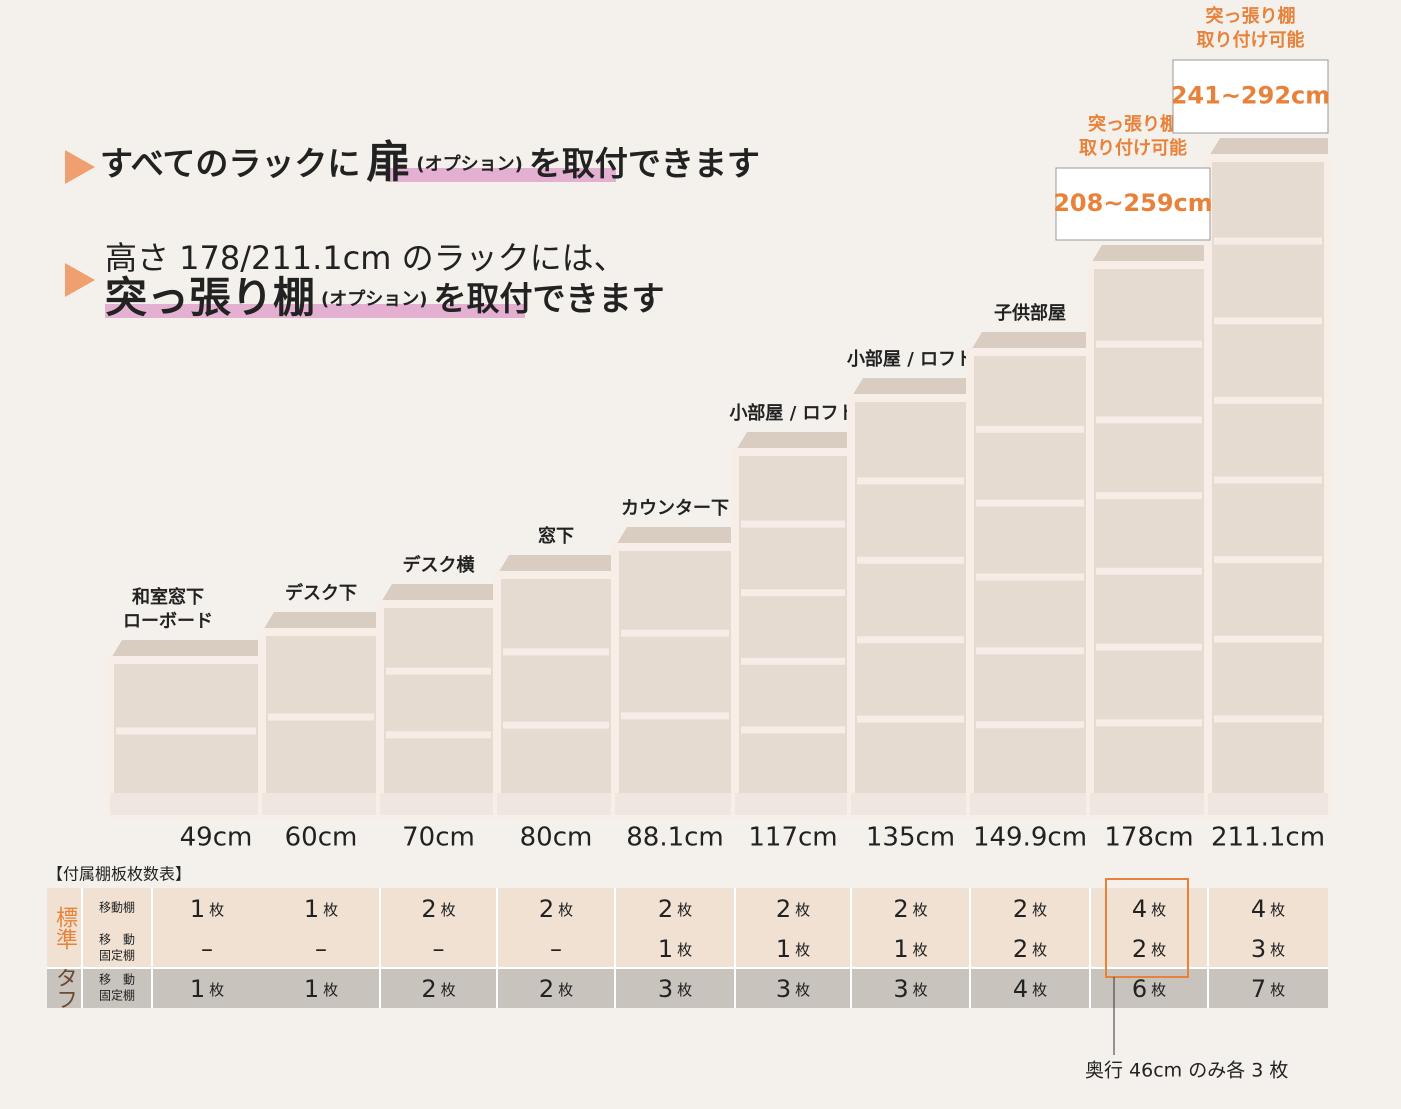 This screenshot has height=1109, width=1401. Describe the element at coordinates (556, 949) in the screenshot. I see `cell-value: –` at that location.